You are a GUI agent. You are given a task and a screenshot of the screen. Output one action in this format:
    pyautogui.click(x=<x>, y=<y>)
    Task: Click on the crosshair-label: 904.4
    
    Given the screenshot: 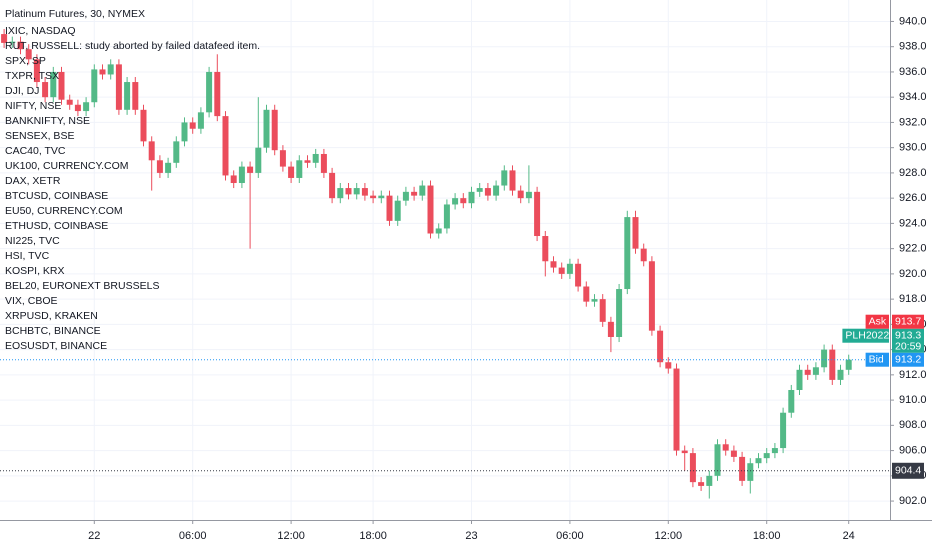 What is the action you would take?
    pyautogui.click(x=908, y=471)
    